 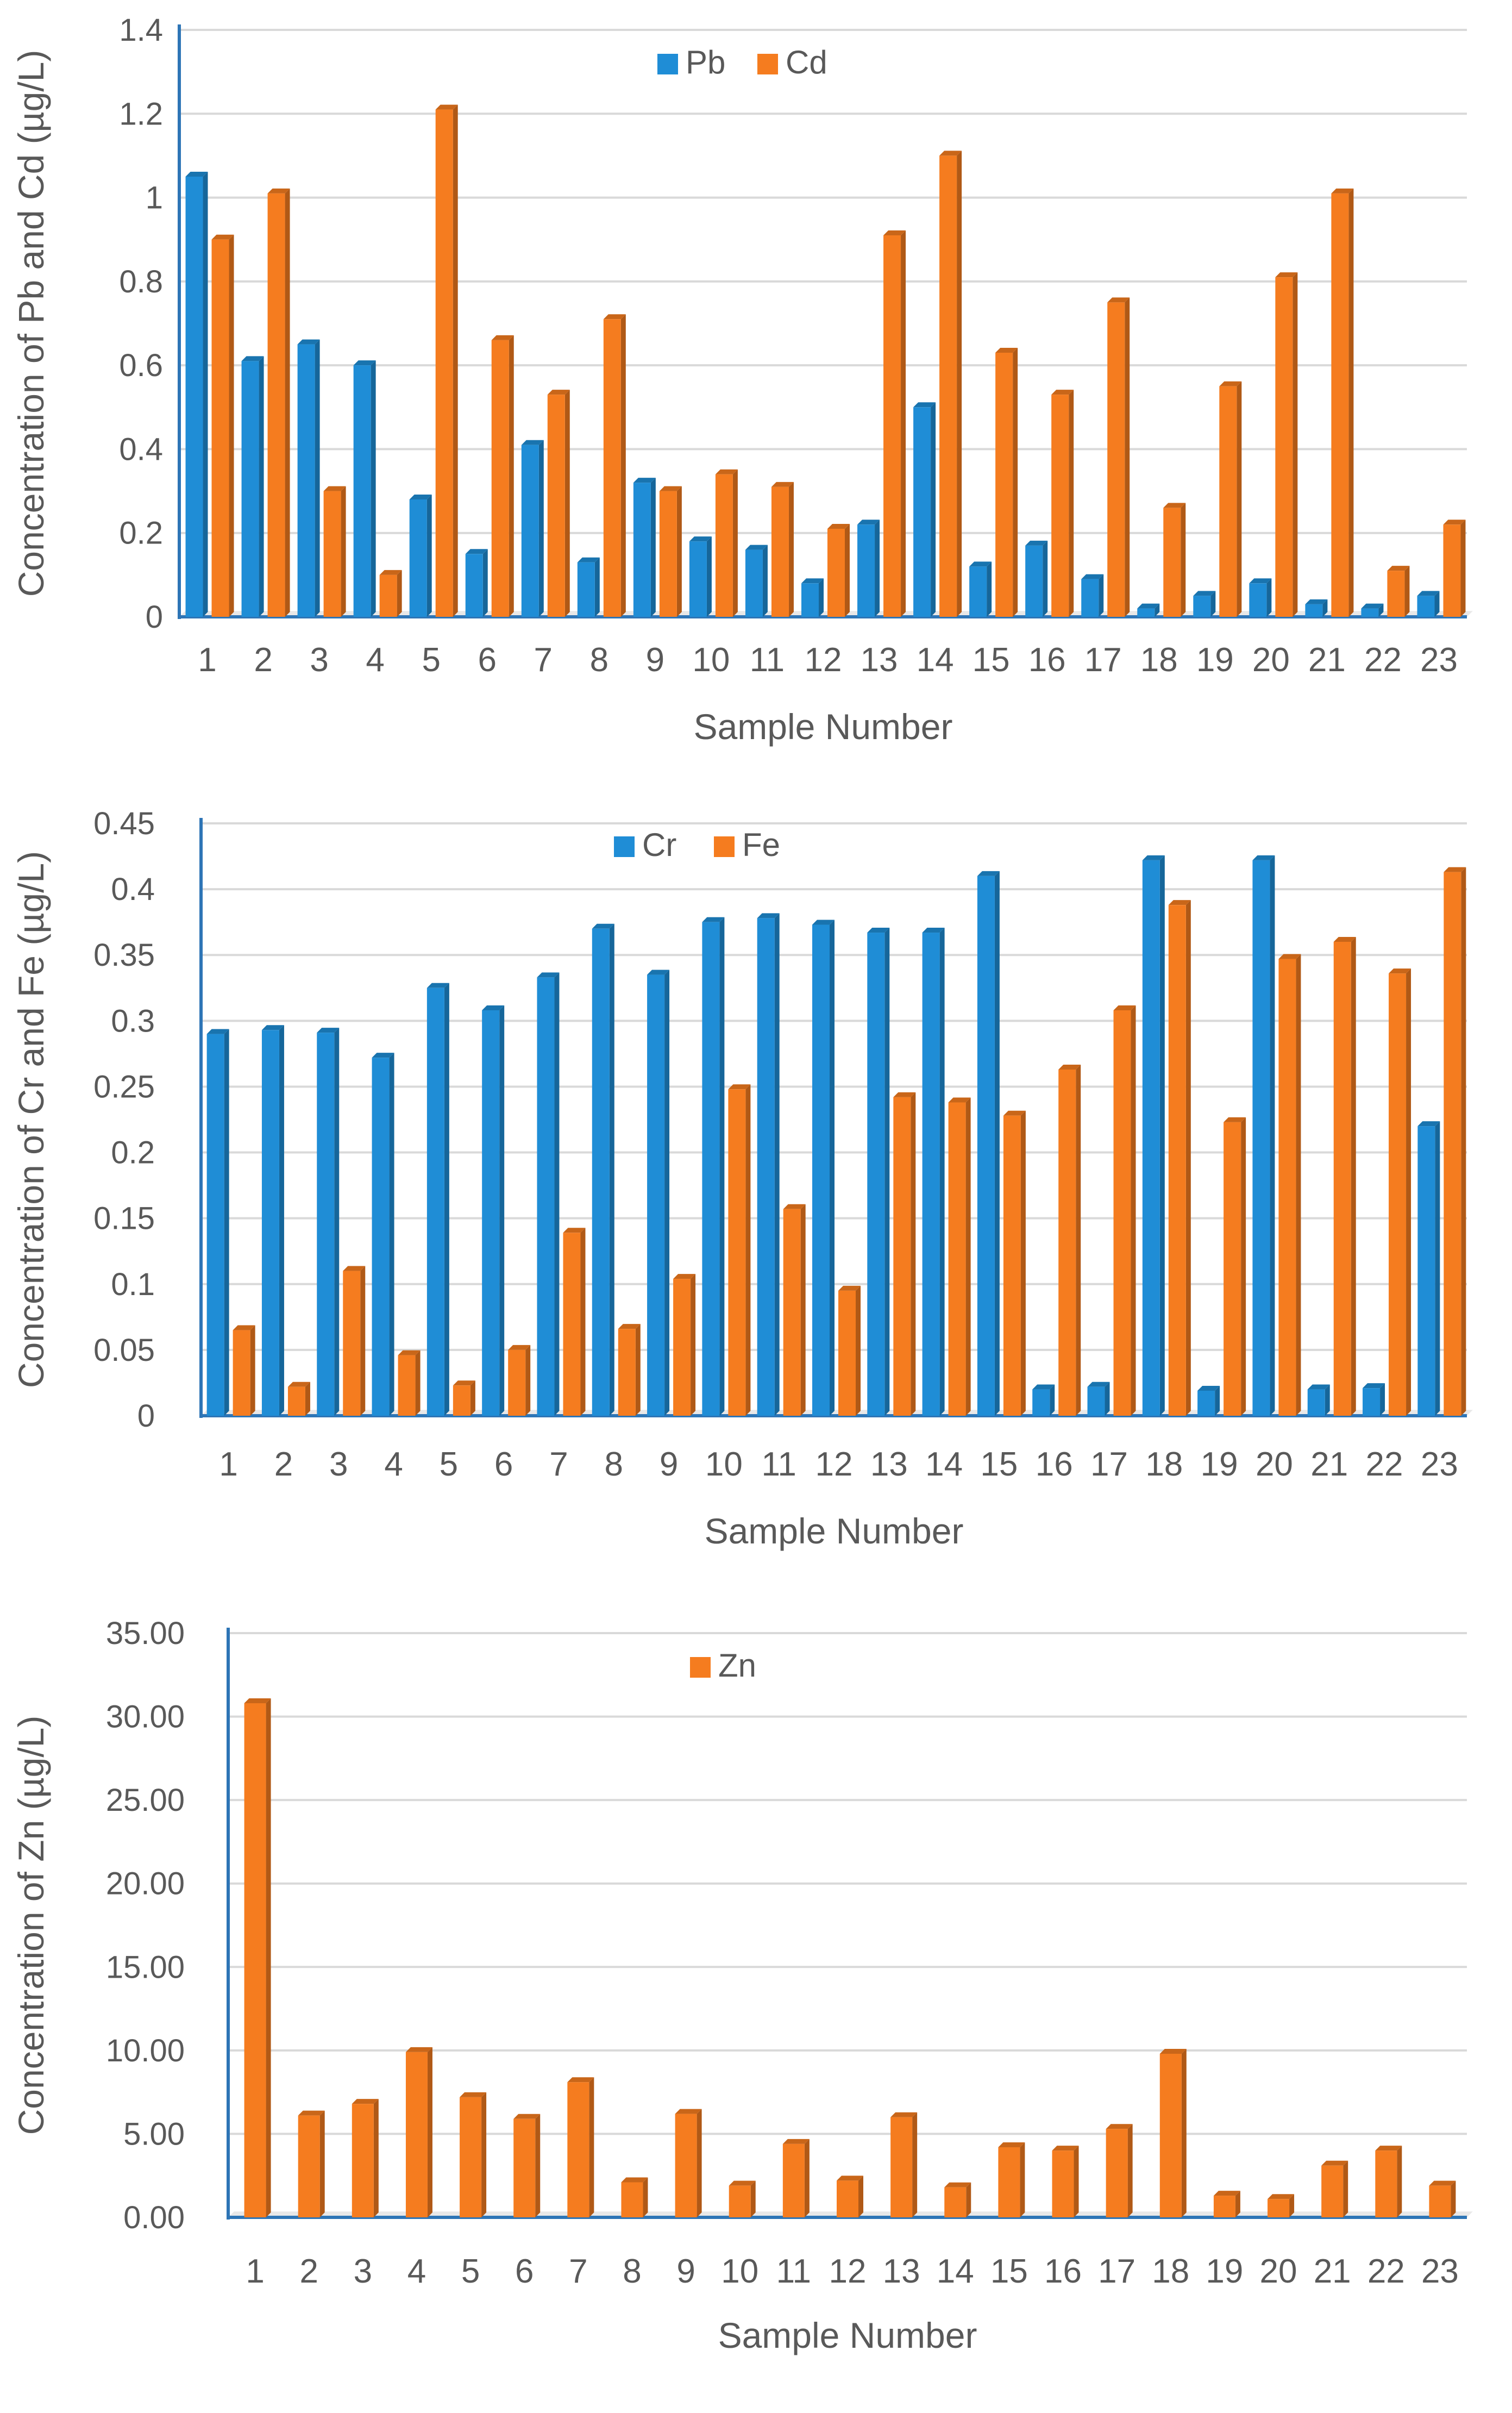 I want to click on x-tick-label: 8, so click(x=599, y=660).